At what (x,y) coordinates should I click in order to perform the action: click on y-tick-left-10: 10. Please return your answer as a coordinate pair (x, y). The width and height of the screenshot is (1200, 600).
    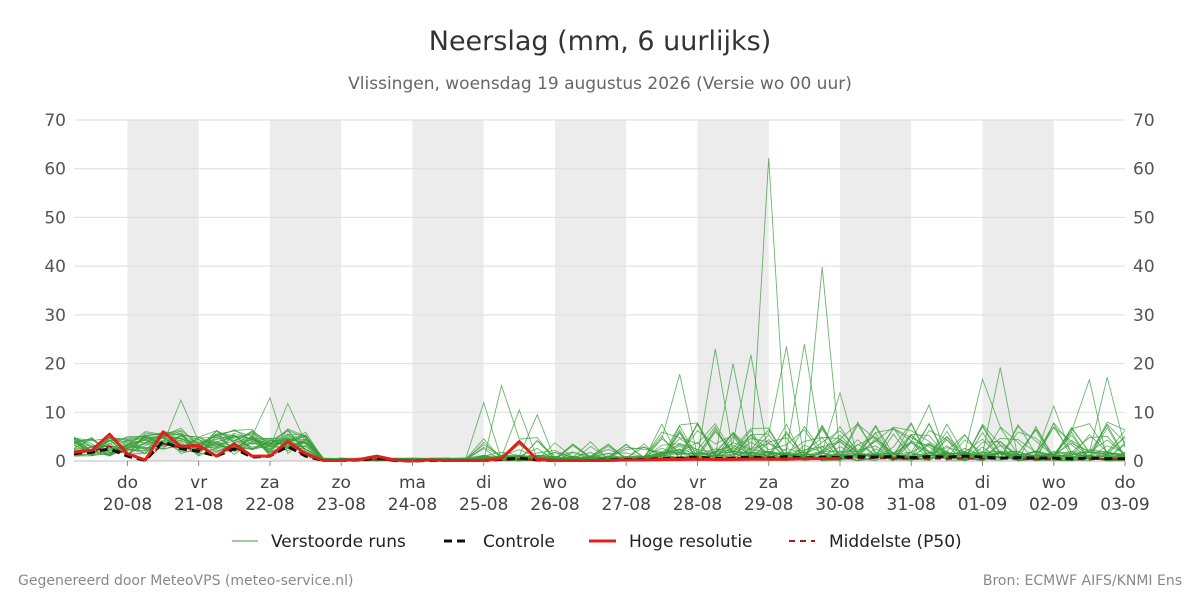
    Looking at the image, I should click on (55, 413).